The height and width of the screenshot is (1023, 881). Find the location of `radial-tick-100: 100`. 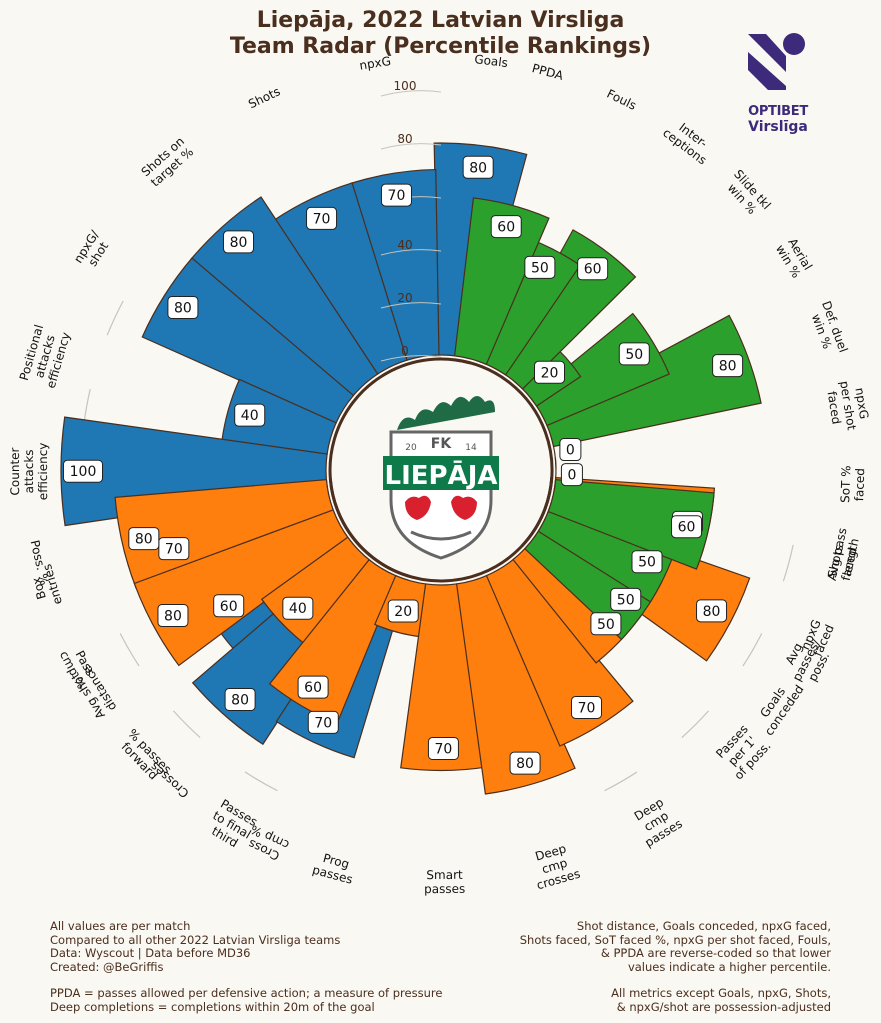

radial-tick-100: 100 is located at coordinates (405, 86).